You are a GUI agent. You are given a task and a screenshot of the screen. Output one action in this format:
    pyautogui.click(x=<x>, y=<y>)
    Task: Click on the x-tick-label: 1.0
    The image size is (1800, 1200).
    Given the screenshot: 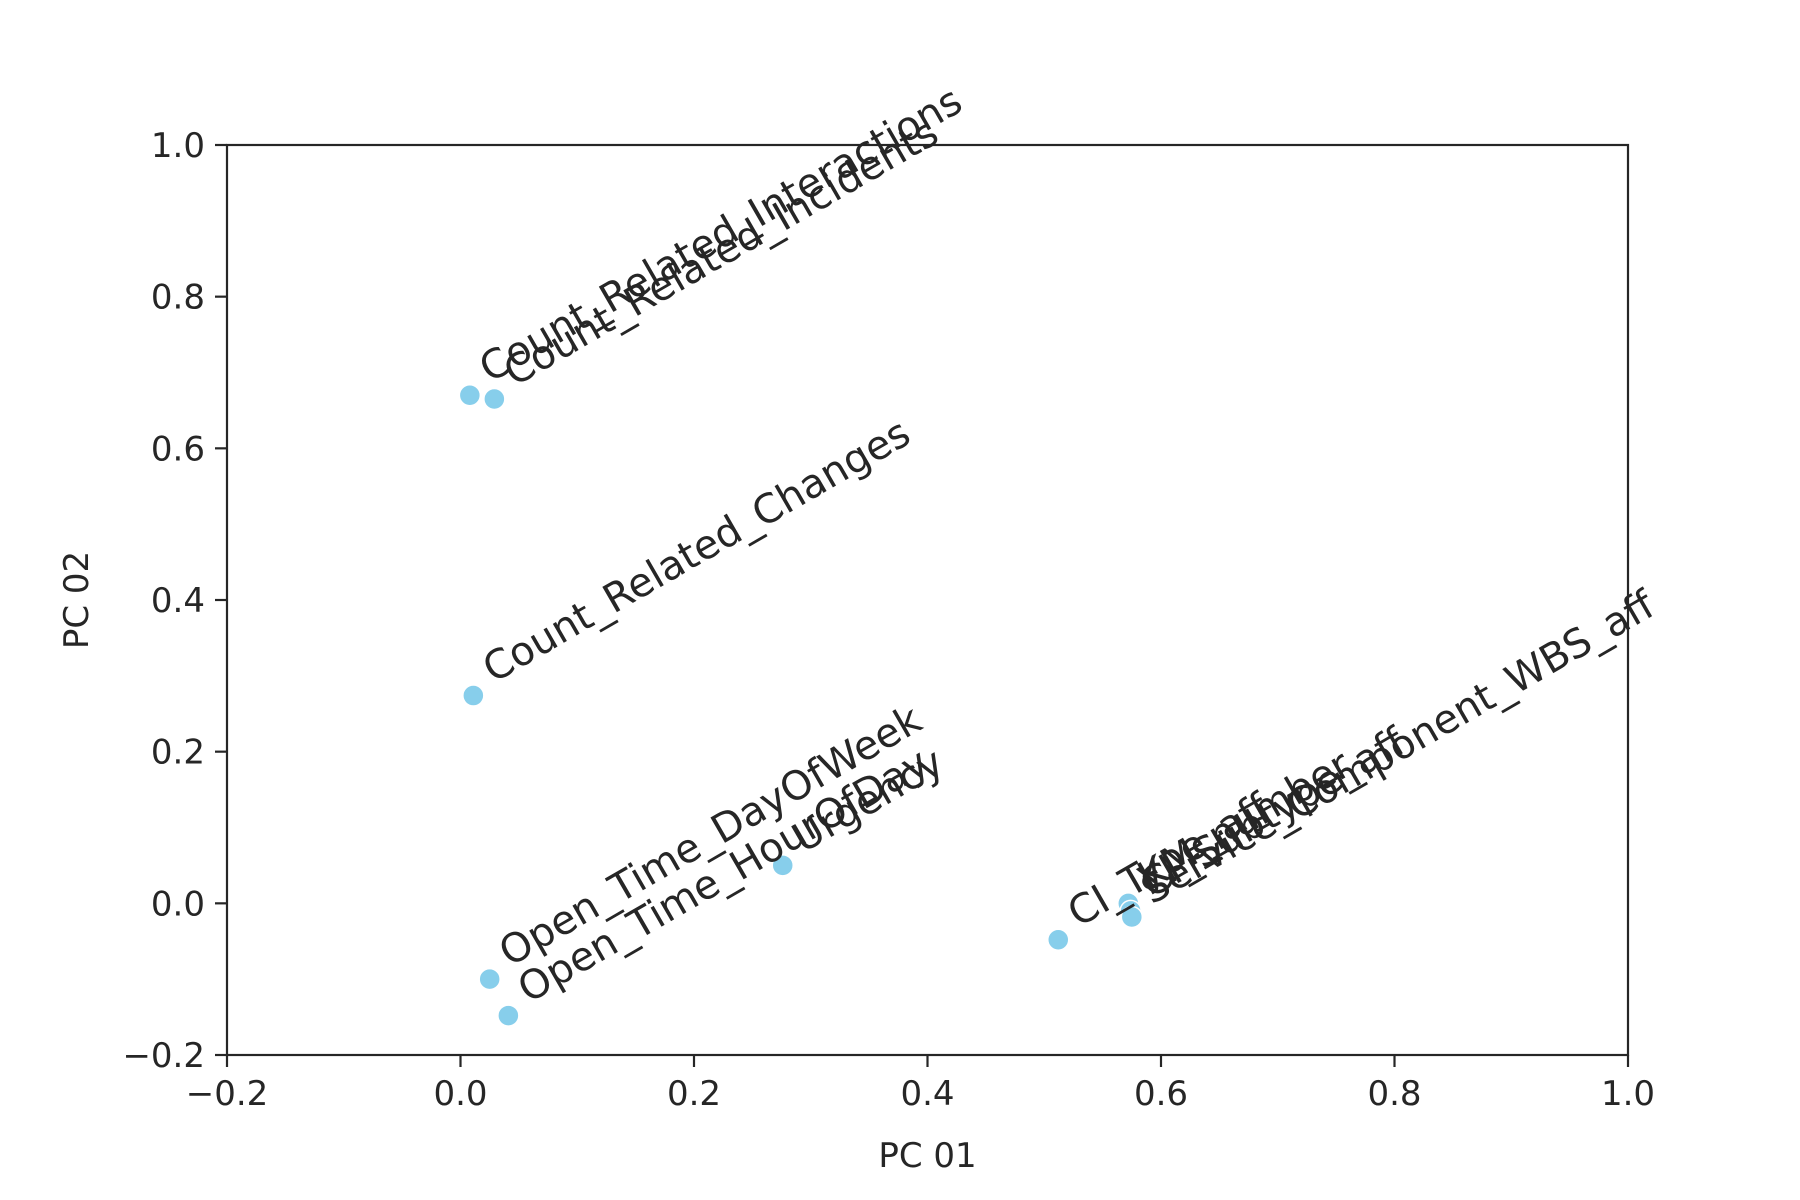 What is the action you would take?
    pyautogui.click(x=1628, y=1094)
    